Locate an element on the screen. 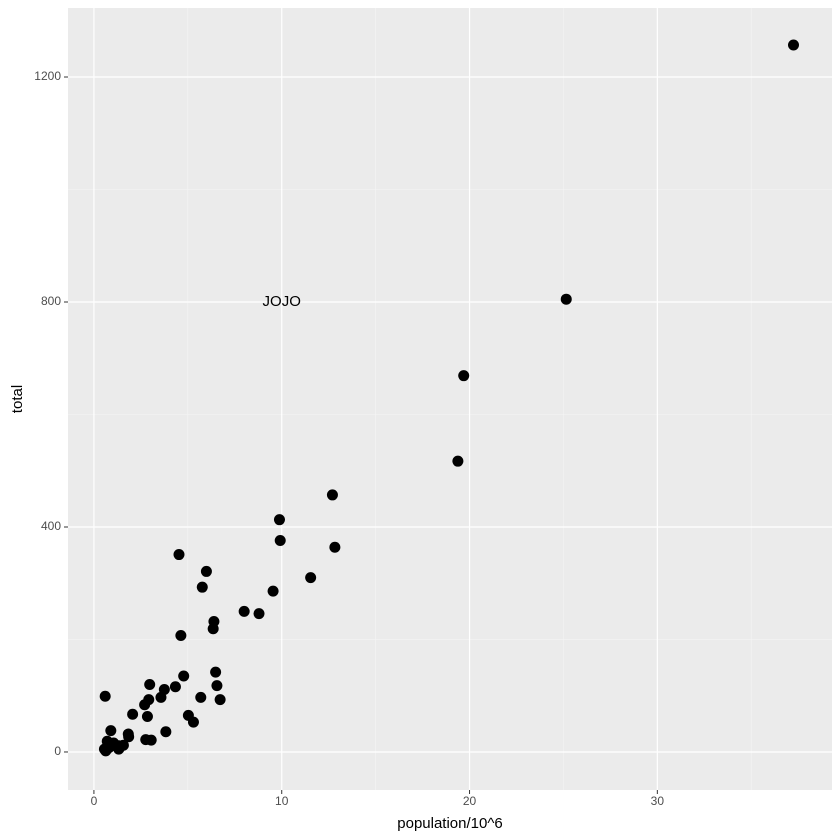  y-tick-label: 800 is located at coordinates (51, 301).